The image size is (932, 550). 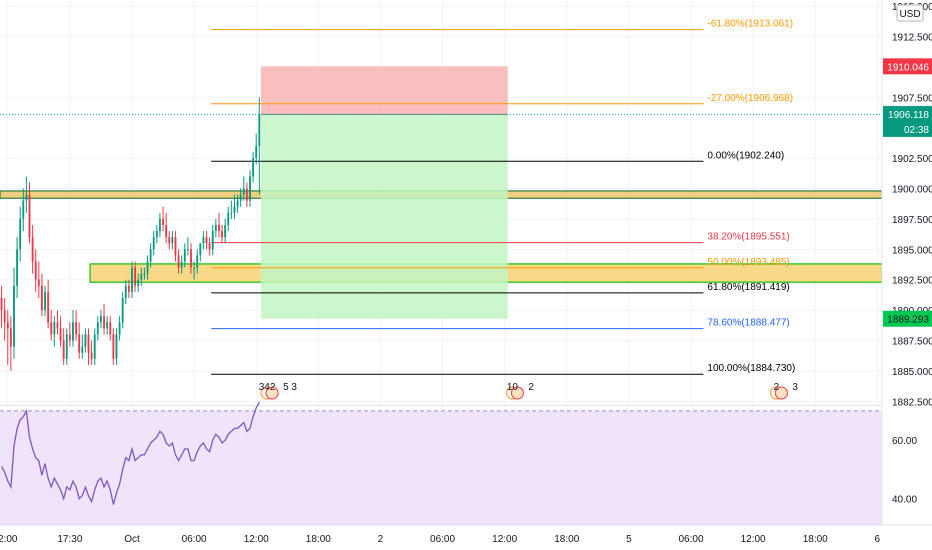 What do you see at coordinates (912, 402) in the screenshot?
I see `price-tick-label: 1882.500` at bounding box center [912, 402].